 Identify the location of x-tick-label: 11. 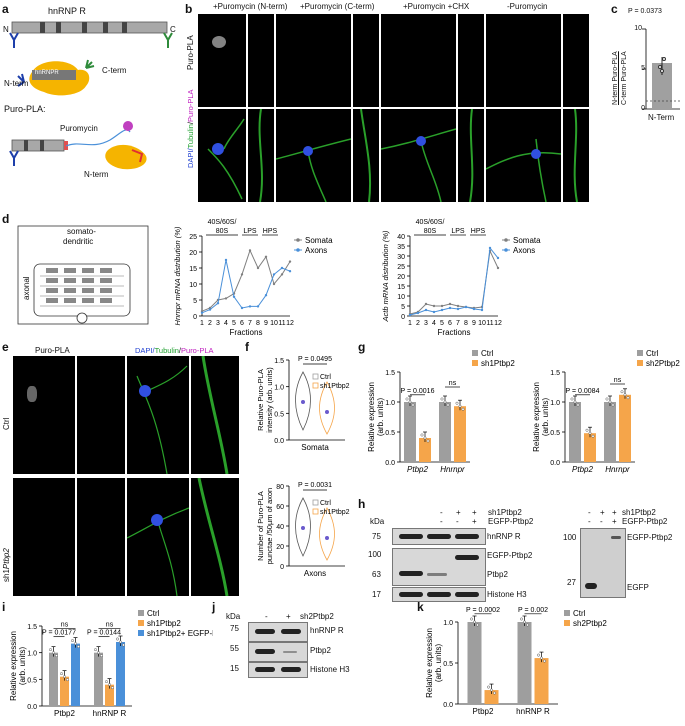
(489, 323).